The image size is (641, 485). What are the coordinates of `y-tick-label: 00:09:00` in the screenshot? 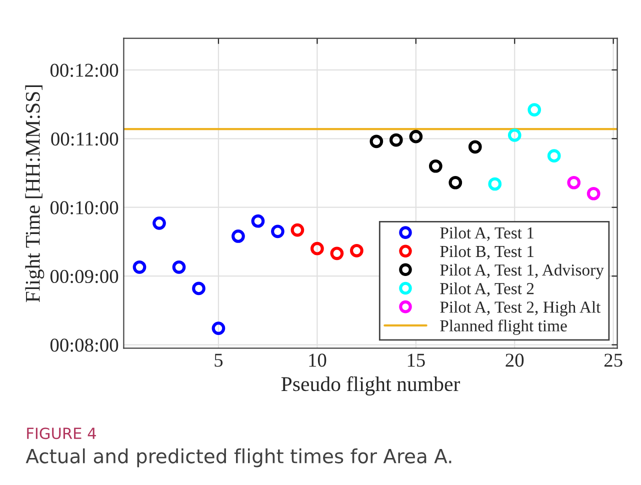 It's located at (84, 277).